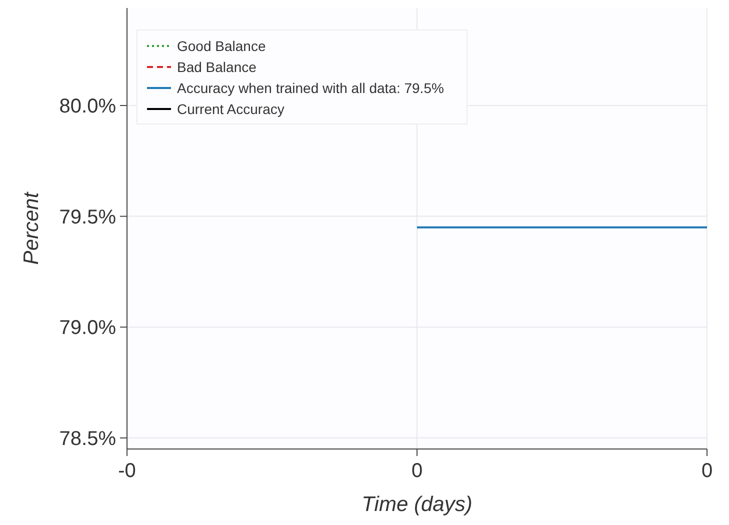 This screenshot has width=729, height=525. Describe the element at coordinates (87, 107) in the screenshot. I see `y-tick-label: 80.0%` at that location.